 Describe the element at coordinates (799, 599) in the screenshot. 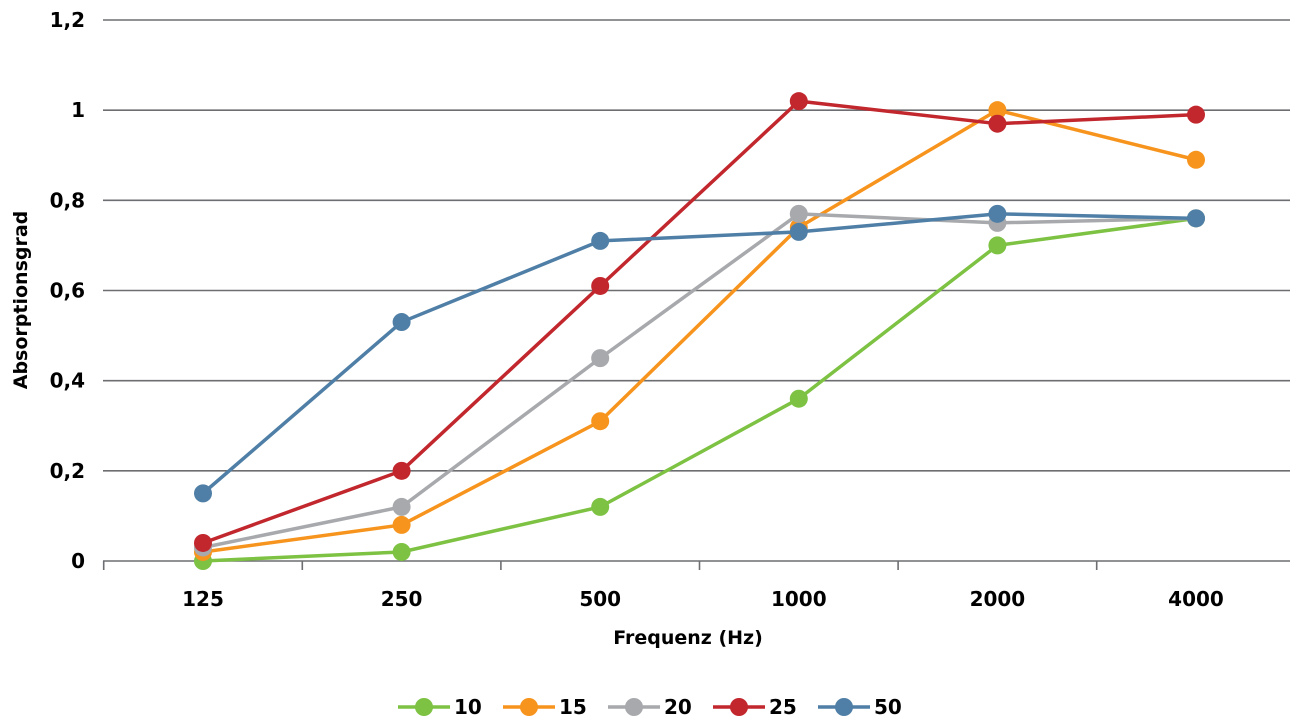

I see `x-tick-label: 1000` at that location.